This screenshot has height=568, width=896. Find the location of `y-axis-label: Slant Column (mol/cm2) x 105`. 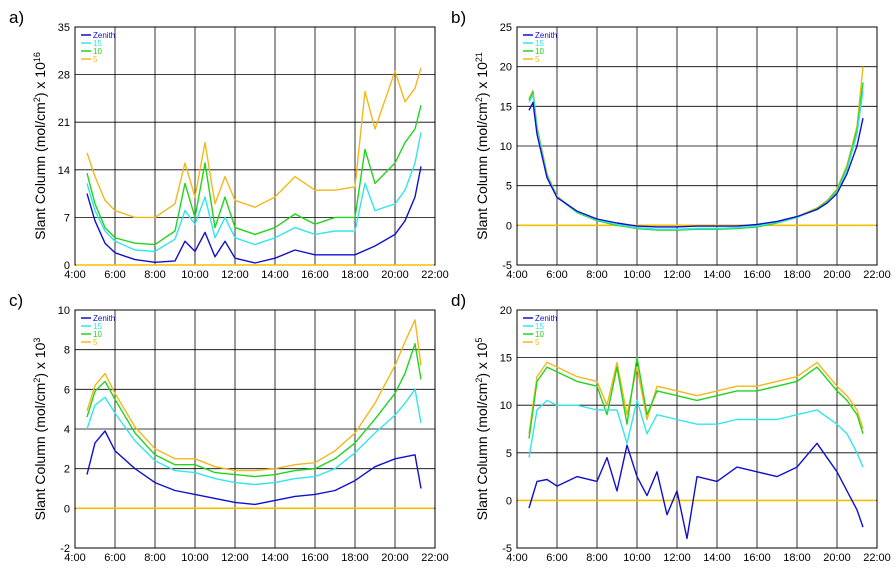

y-axis-label: Slant Column (mol/cm2) x 105 is located at coordinates (482, 429).